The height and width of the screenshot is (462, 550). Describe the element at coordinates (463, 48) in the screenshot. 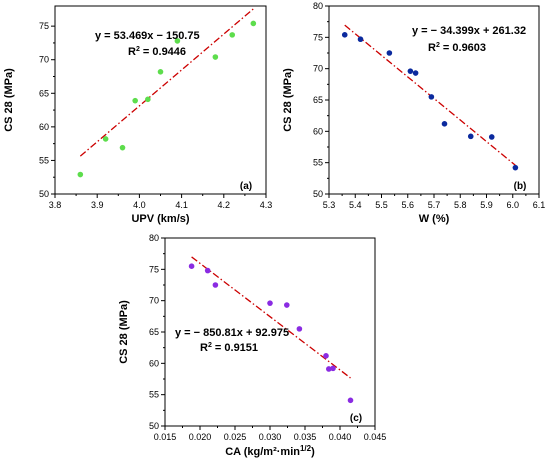

I see `r-squared-value: = 0.9603` at that location.